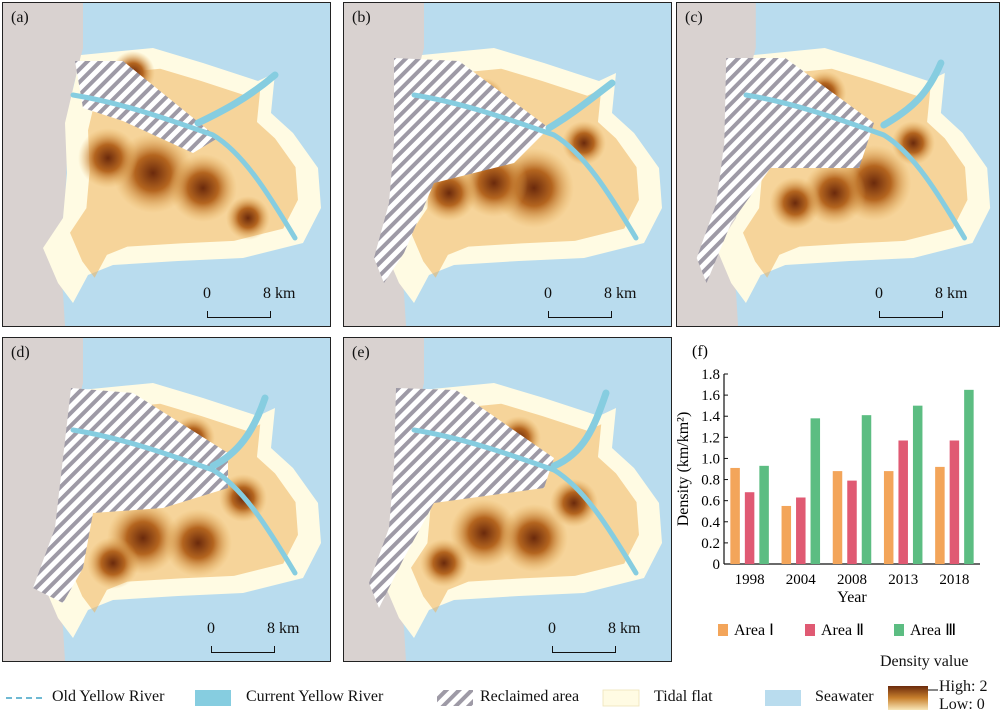 This screenshot has width=1000, height=714. Describe the element at coordinates (963, 686) in the screenshot. I see `legend-density-high: High: 2` at that location.